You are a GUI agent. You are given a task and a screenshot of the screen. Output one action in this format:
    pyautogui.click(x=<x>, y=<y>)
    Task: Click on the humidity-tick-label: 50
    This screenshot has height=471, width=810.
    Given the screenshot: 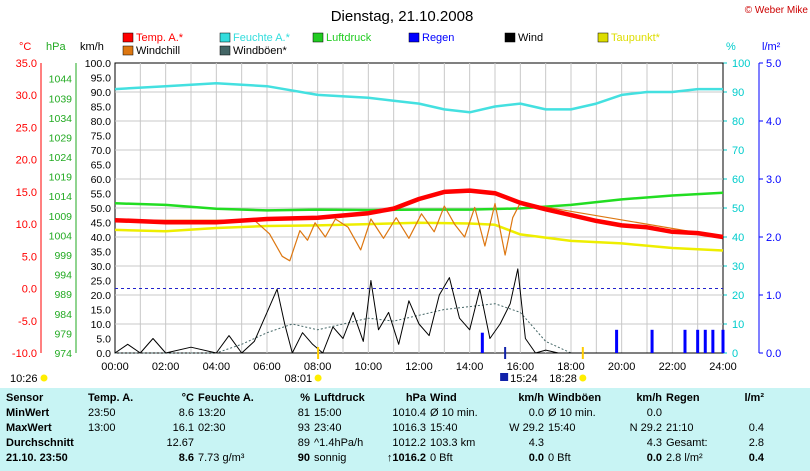 What is the action you would take?
    pyautogui.click(x=738, y=209)
    